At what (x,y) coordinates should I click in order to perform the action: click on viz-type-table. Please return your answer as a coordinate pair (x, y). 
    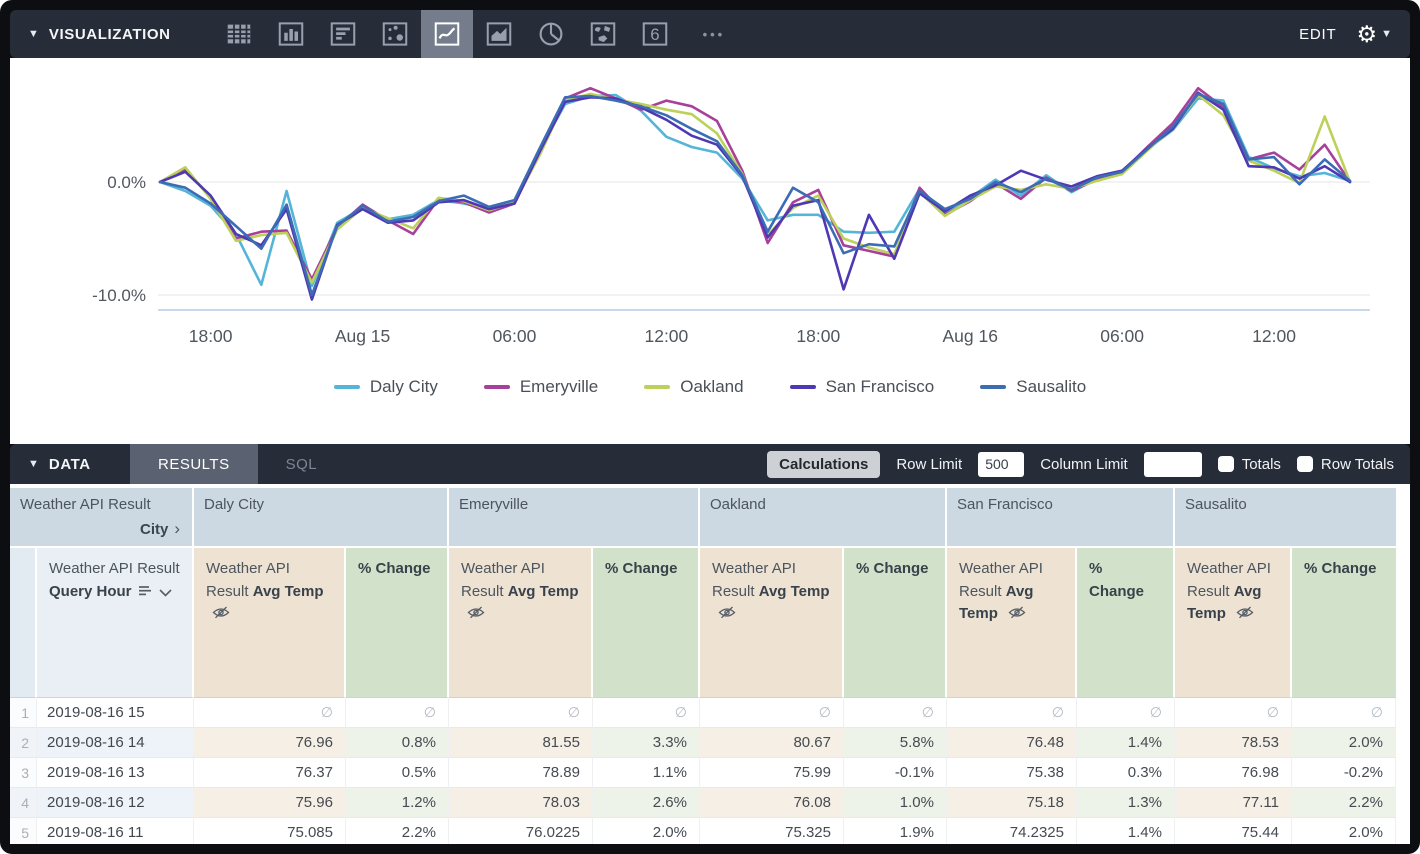
    Looking at the image, I should click on (239, 34).